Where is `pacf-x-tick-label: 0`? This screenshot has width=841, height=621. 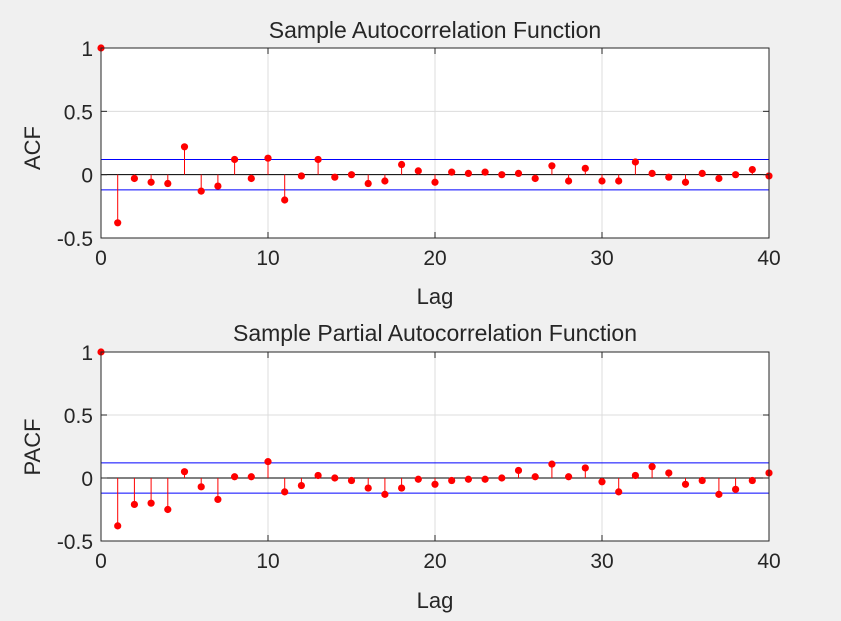 pacf-x-tick-label: 0 is located at coordinates (101, 561).